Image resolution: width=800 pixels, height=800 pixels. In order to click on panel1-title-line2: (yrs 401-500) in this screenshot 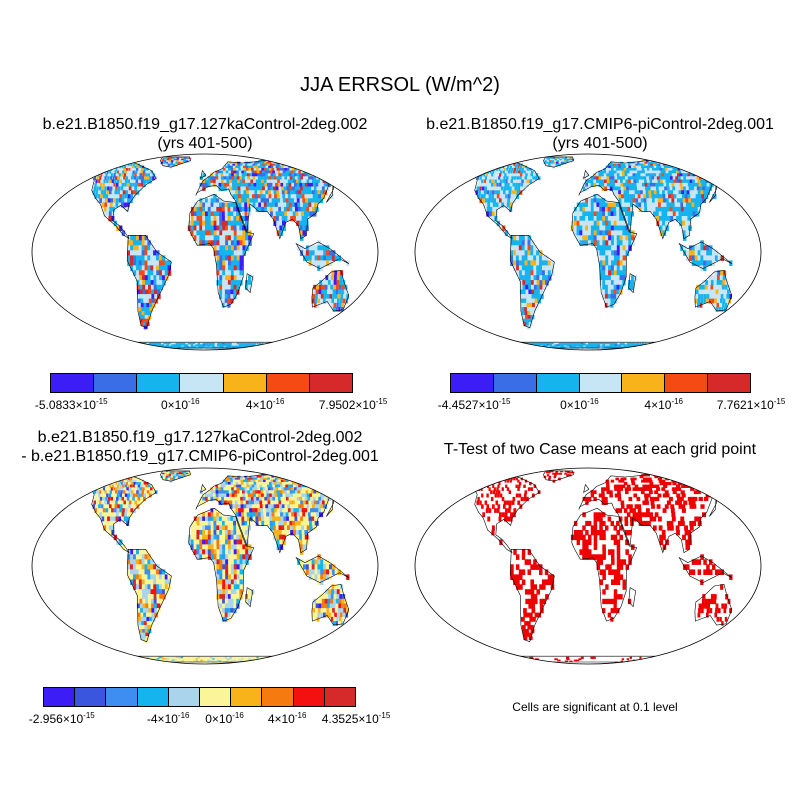, I will do `click(205, 143)`.